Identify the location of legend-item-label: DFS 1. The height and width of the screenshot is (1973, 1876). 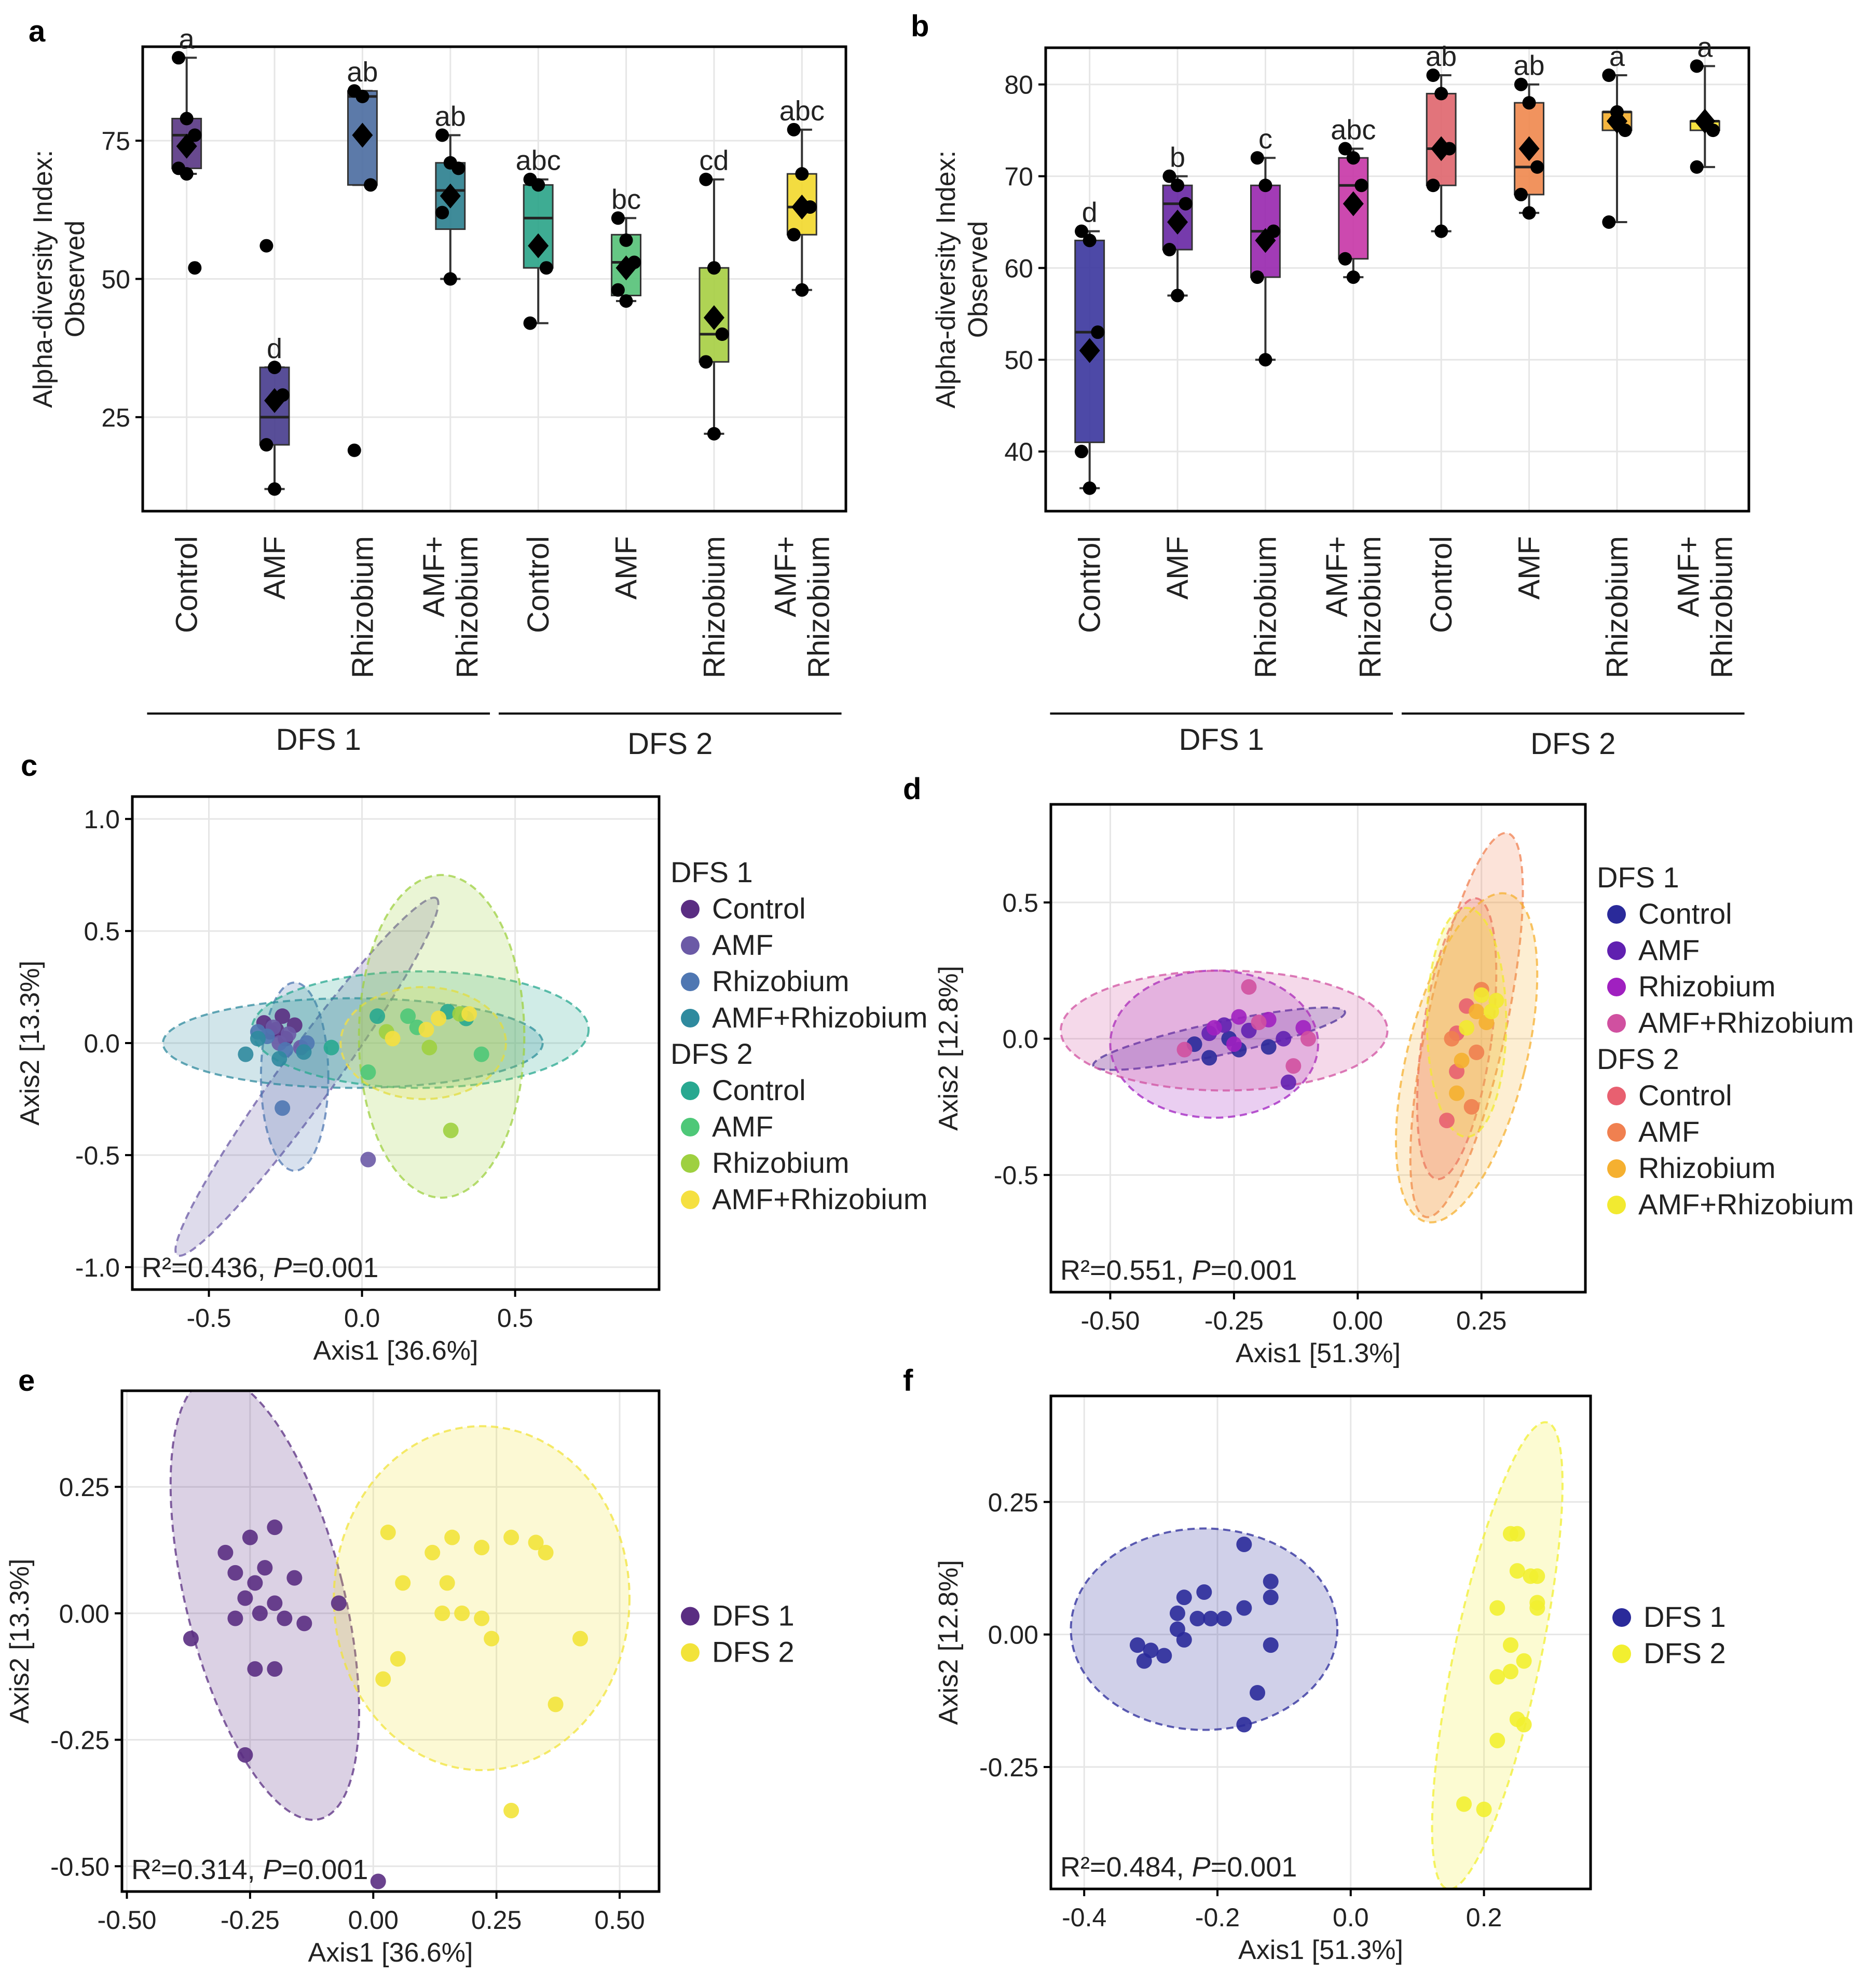
(754, 1615).